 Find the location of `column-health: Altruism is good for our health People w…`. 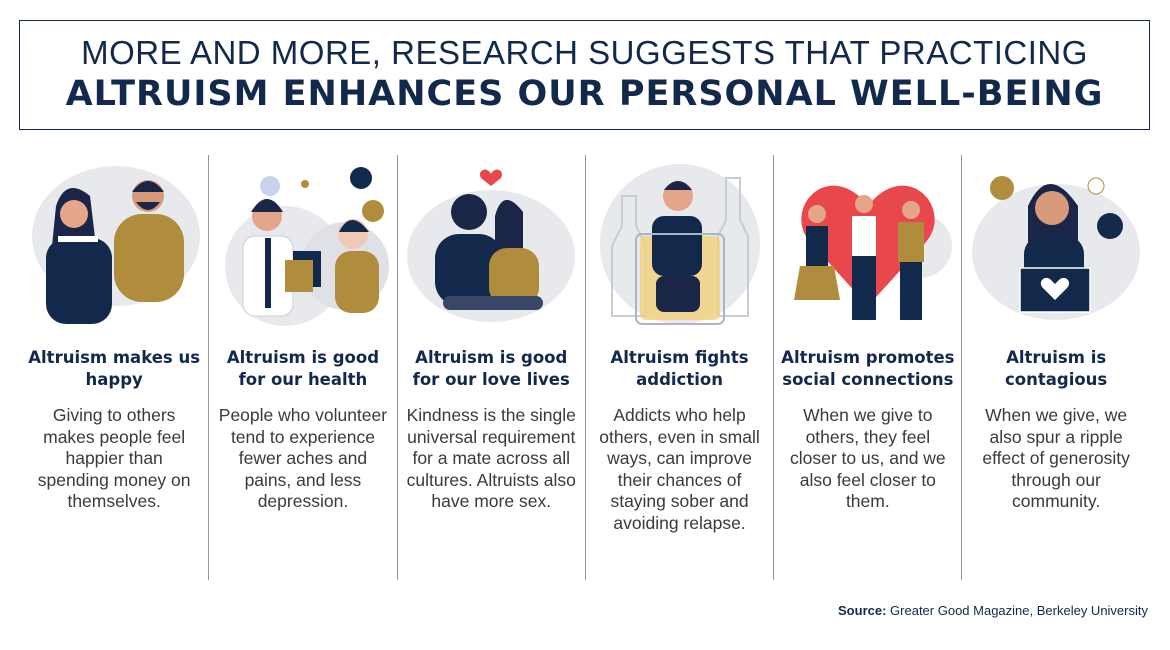

column-health: Altruism is good for our health People w… is located at coordinates (302, 367).